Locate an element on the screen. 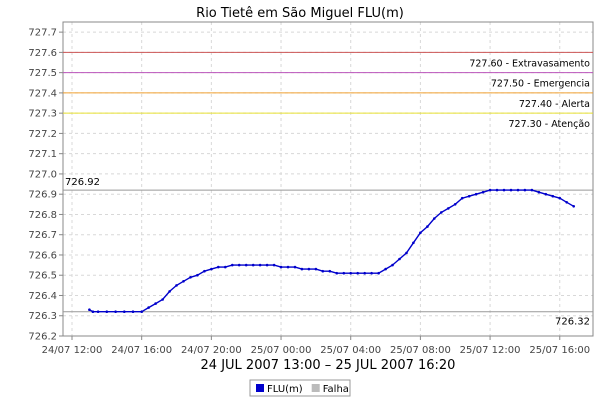 This screenshot has height=400, width=600. y-tick-label: 726.4 is located at coordinates (42, 296).